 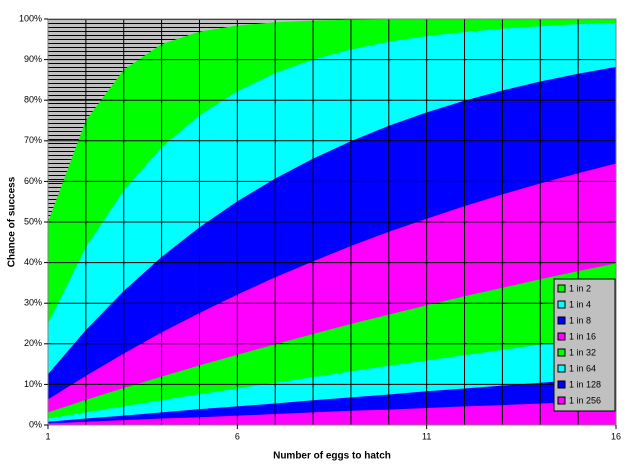 I want to click on y-tick-label: 80%, so click(x=33, y=100).